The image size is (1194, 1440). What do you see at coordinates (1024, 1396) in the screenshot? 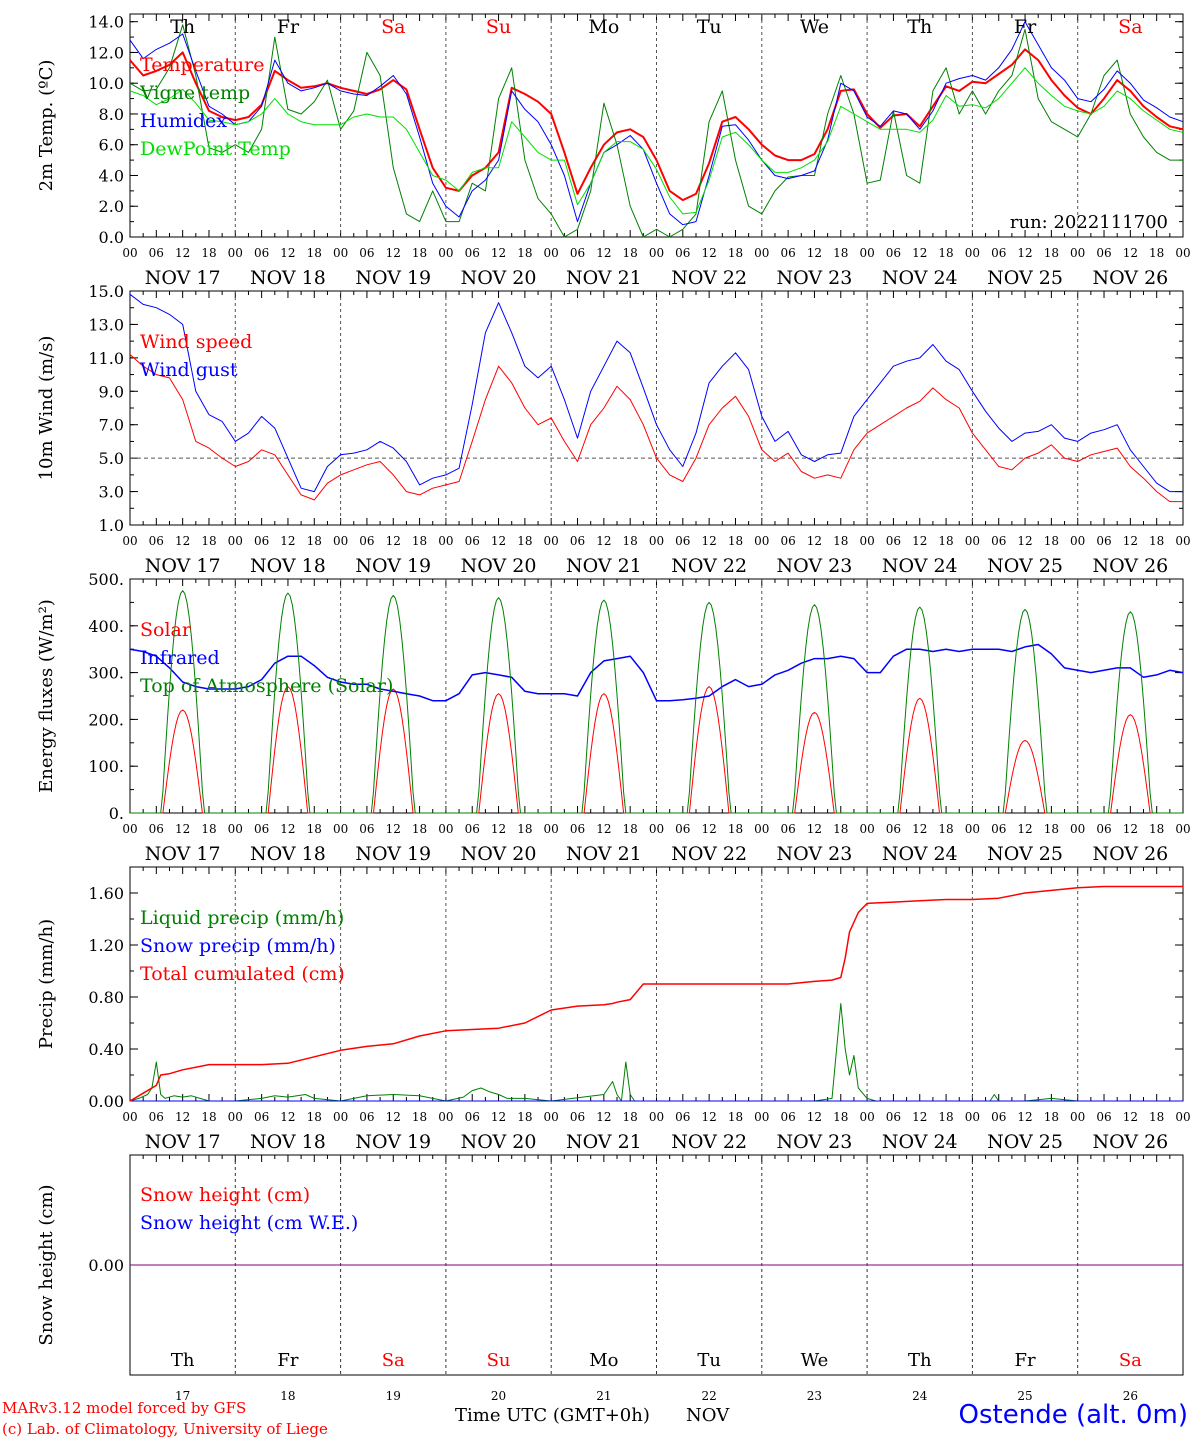
I see `day-number: 25` at bounding box center [1024, 1396].